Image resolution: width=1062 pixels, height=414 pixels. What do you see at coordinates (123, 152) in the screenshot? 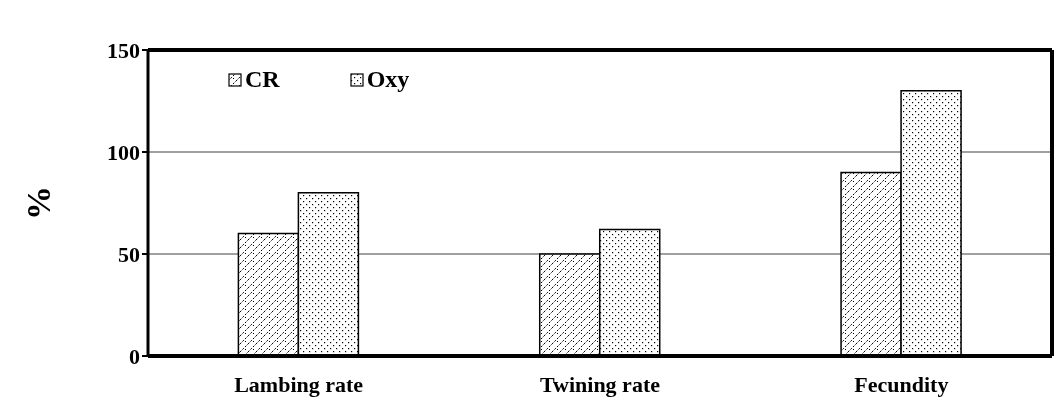
I see `y-tick-label: 100` at bounding box center [123, 152].